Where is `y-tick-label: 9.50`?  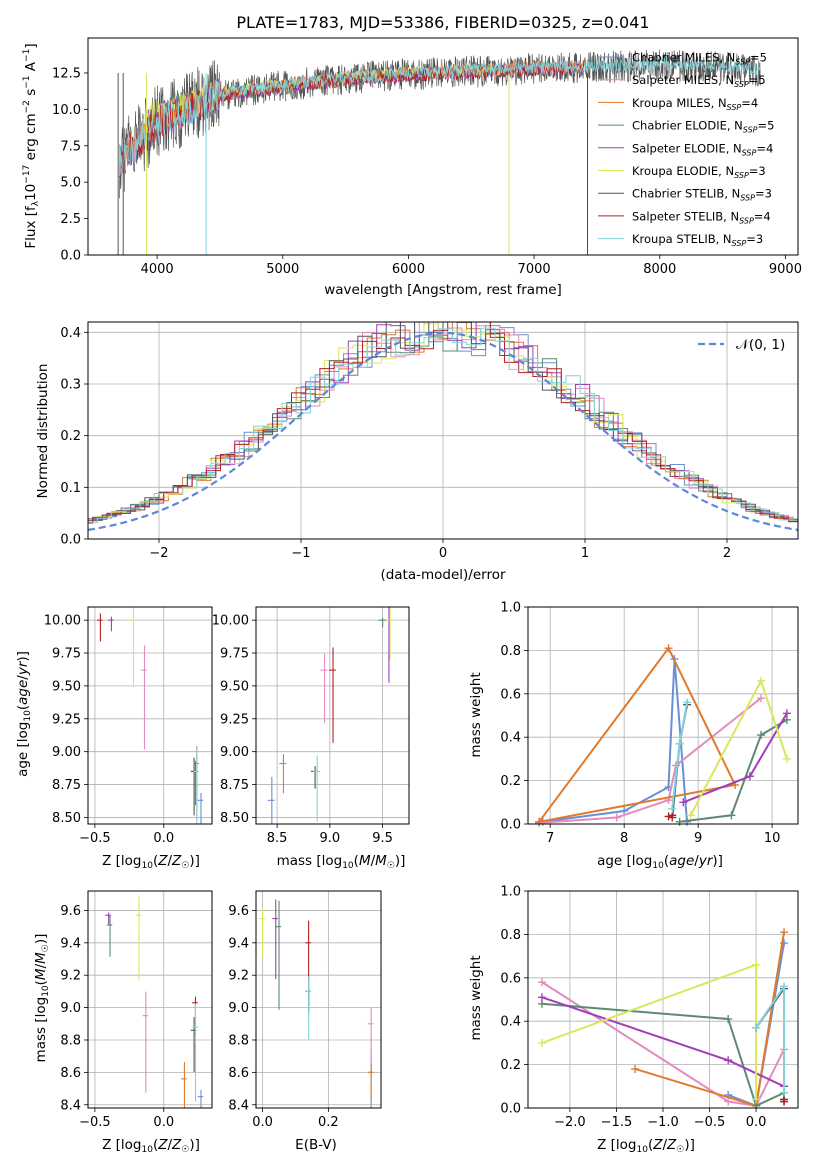
y-tick-label: 9.50 is located at coordinates (234, 686).